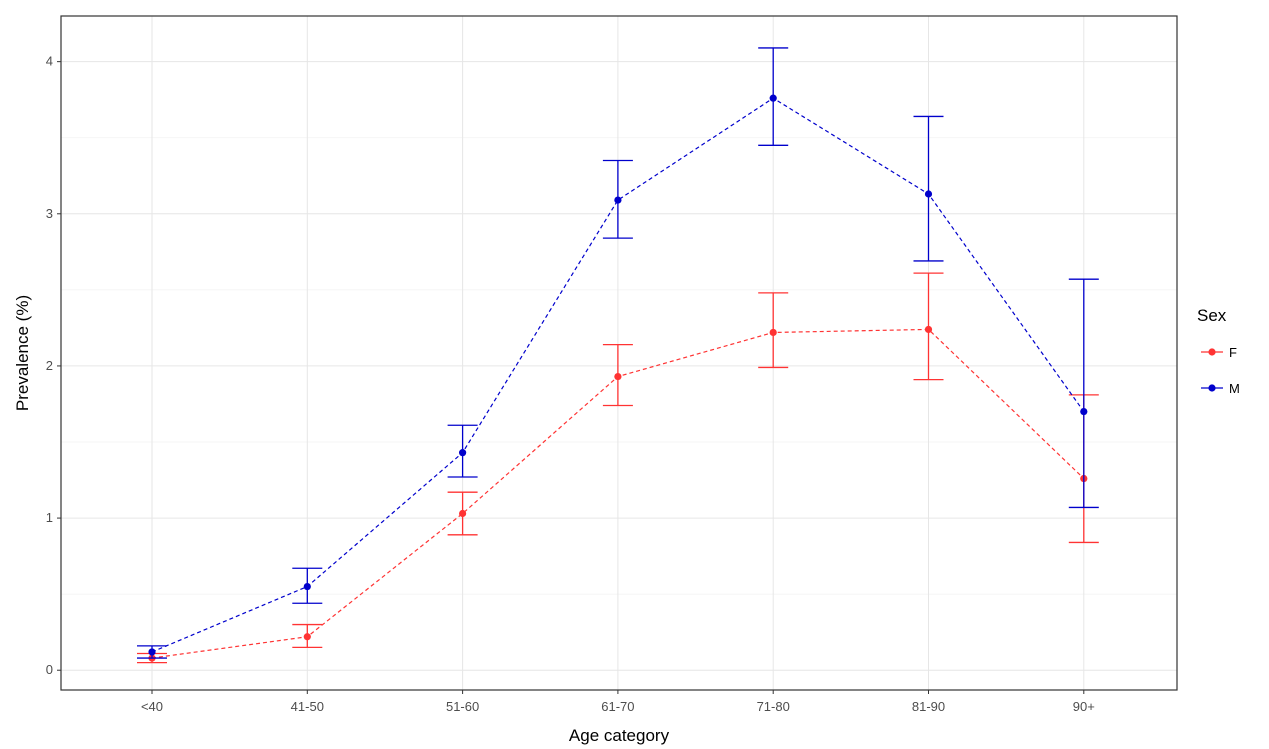 The width and height of the screenshot is (1269, 749). Describe the element at coordinates (1234, 388) in the screenshot. I see `legend-label: M` at that location.